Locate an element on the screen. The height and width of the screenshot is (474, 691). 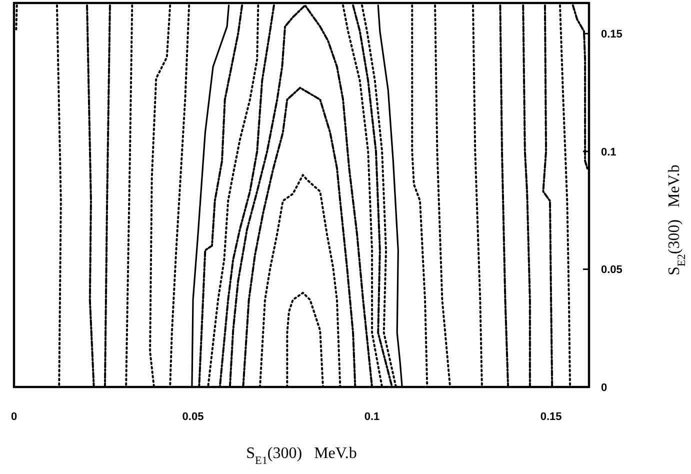
x-tick-label: 0 is located at coordinates (14, 417).